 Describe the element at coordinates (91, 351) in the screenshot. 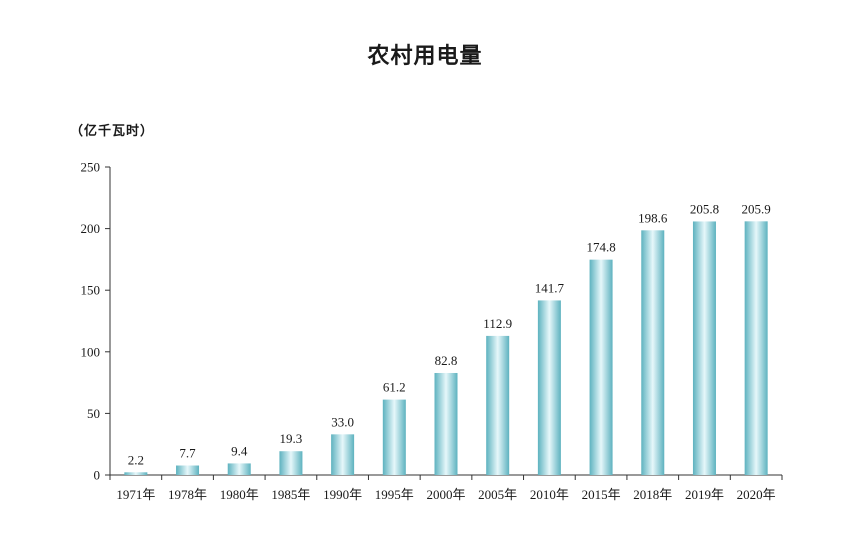

I see `y-tick-label: 100` at that location.